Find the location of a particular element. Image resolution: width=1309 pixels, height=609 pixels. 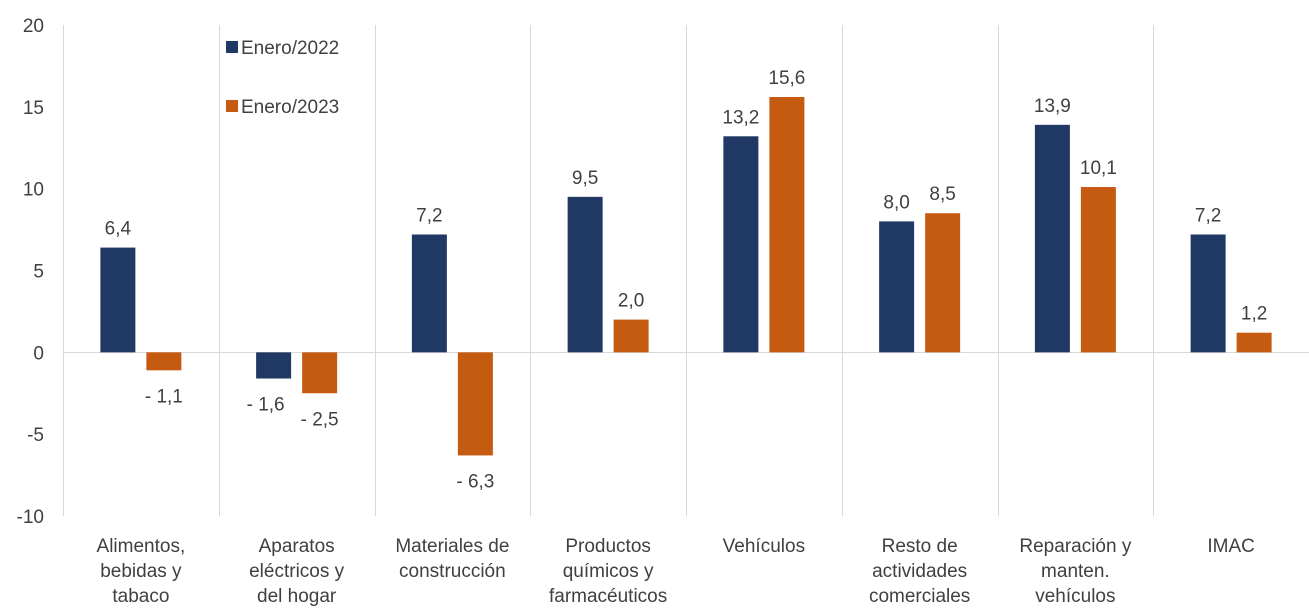

legend-label: Enero/2023 is located at coordinates (290, 107).